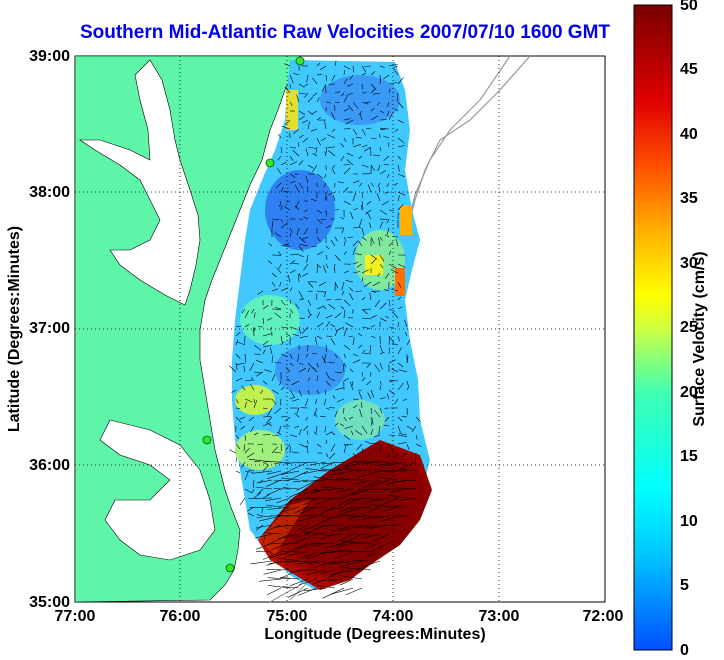 The height and width of the screenshot is (660, 724). Describe the element at coordinates (689, 7) in the screenshot. I see `colorbar-tick: 50` at that location.